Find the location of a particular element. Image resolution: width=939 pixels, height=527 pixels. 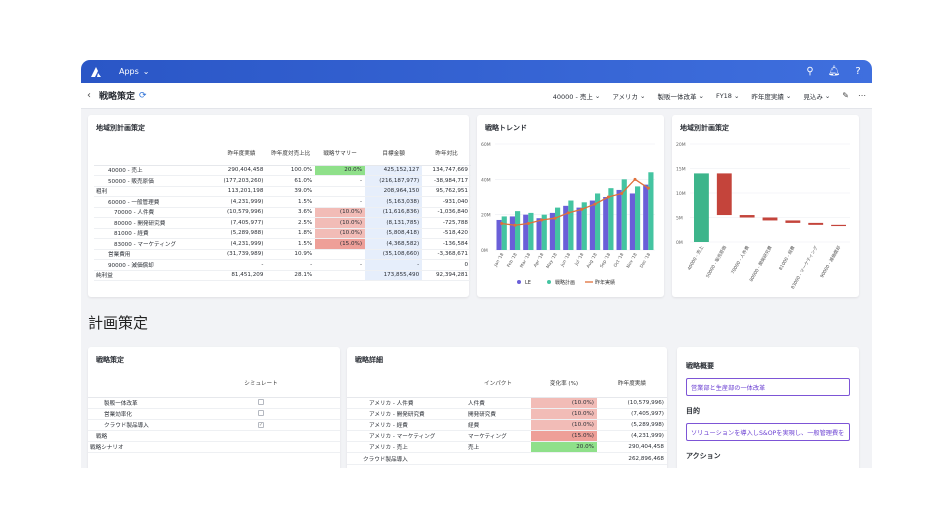

rate-cell is located at coordinates (564, 458).